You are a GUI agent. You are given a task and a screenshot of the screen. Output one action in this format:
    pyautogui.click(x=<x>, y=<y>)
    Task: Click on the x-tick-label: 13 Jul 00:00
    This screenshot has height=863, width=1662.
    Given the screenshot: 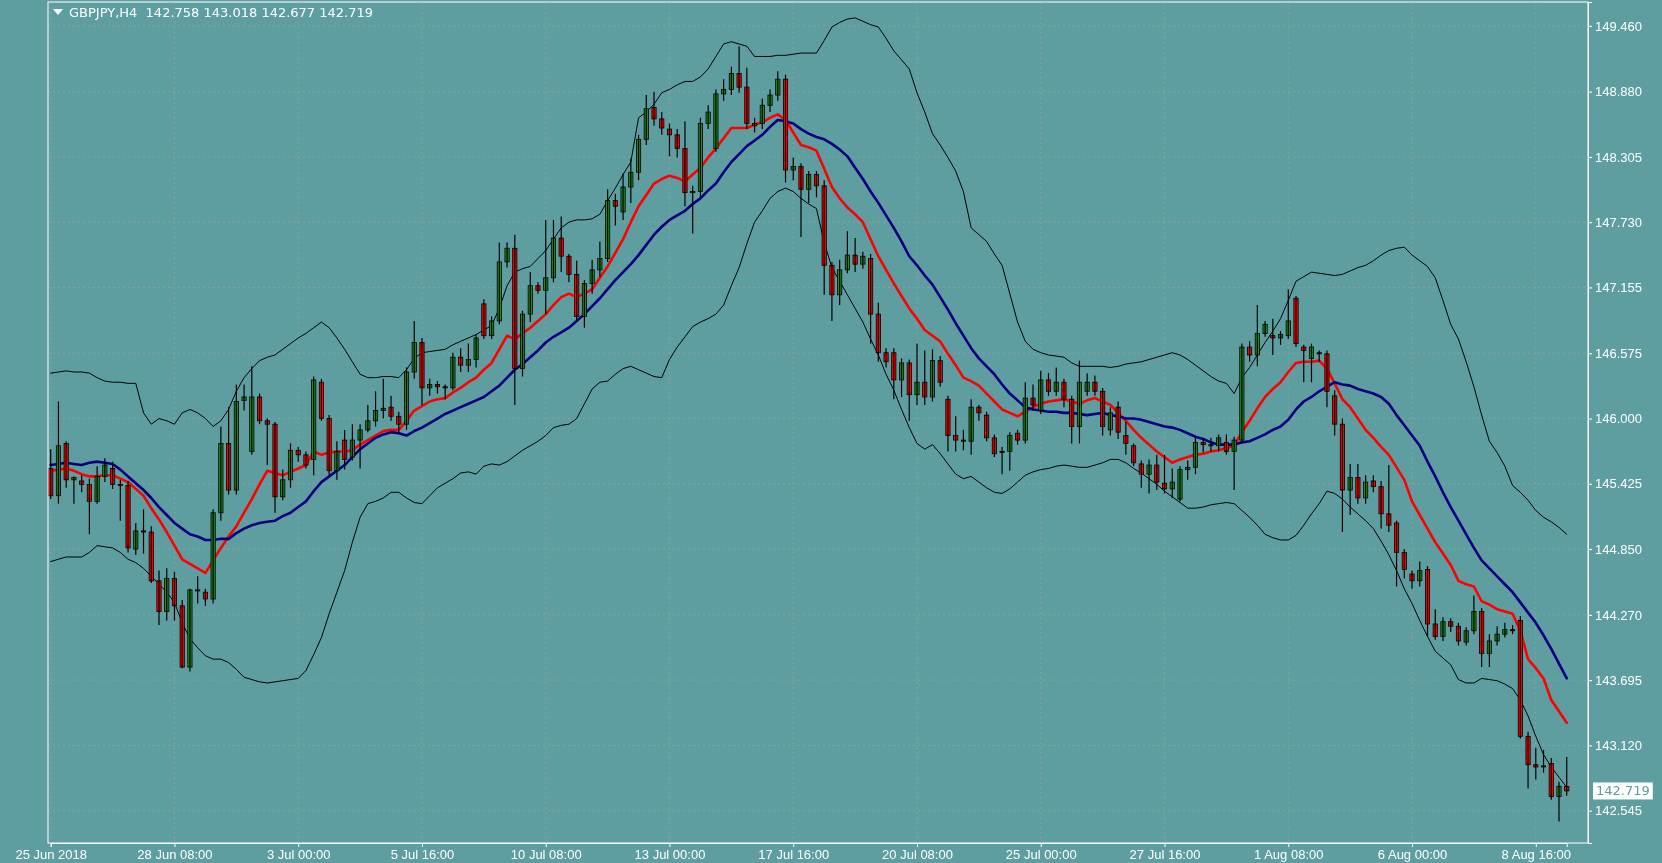 What is the action you would take?
    pyautogui.click(x=670, y=855)
    